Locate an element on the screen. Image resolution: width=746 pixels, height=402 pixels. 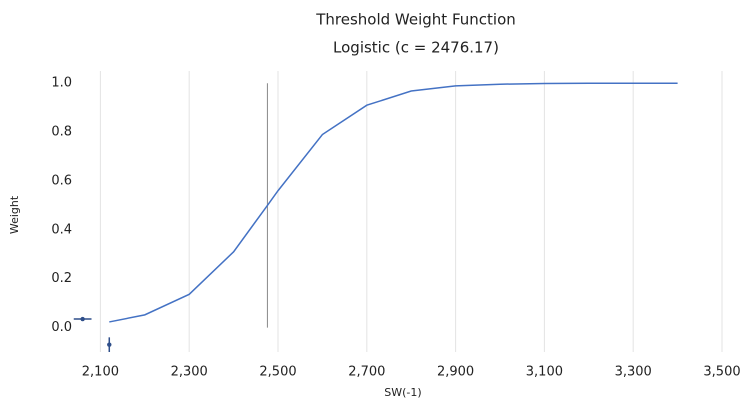
y-tick-label: 1.0 is located at coordinates (61, 83).